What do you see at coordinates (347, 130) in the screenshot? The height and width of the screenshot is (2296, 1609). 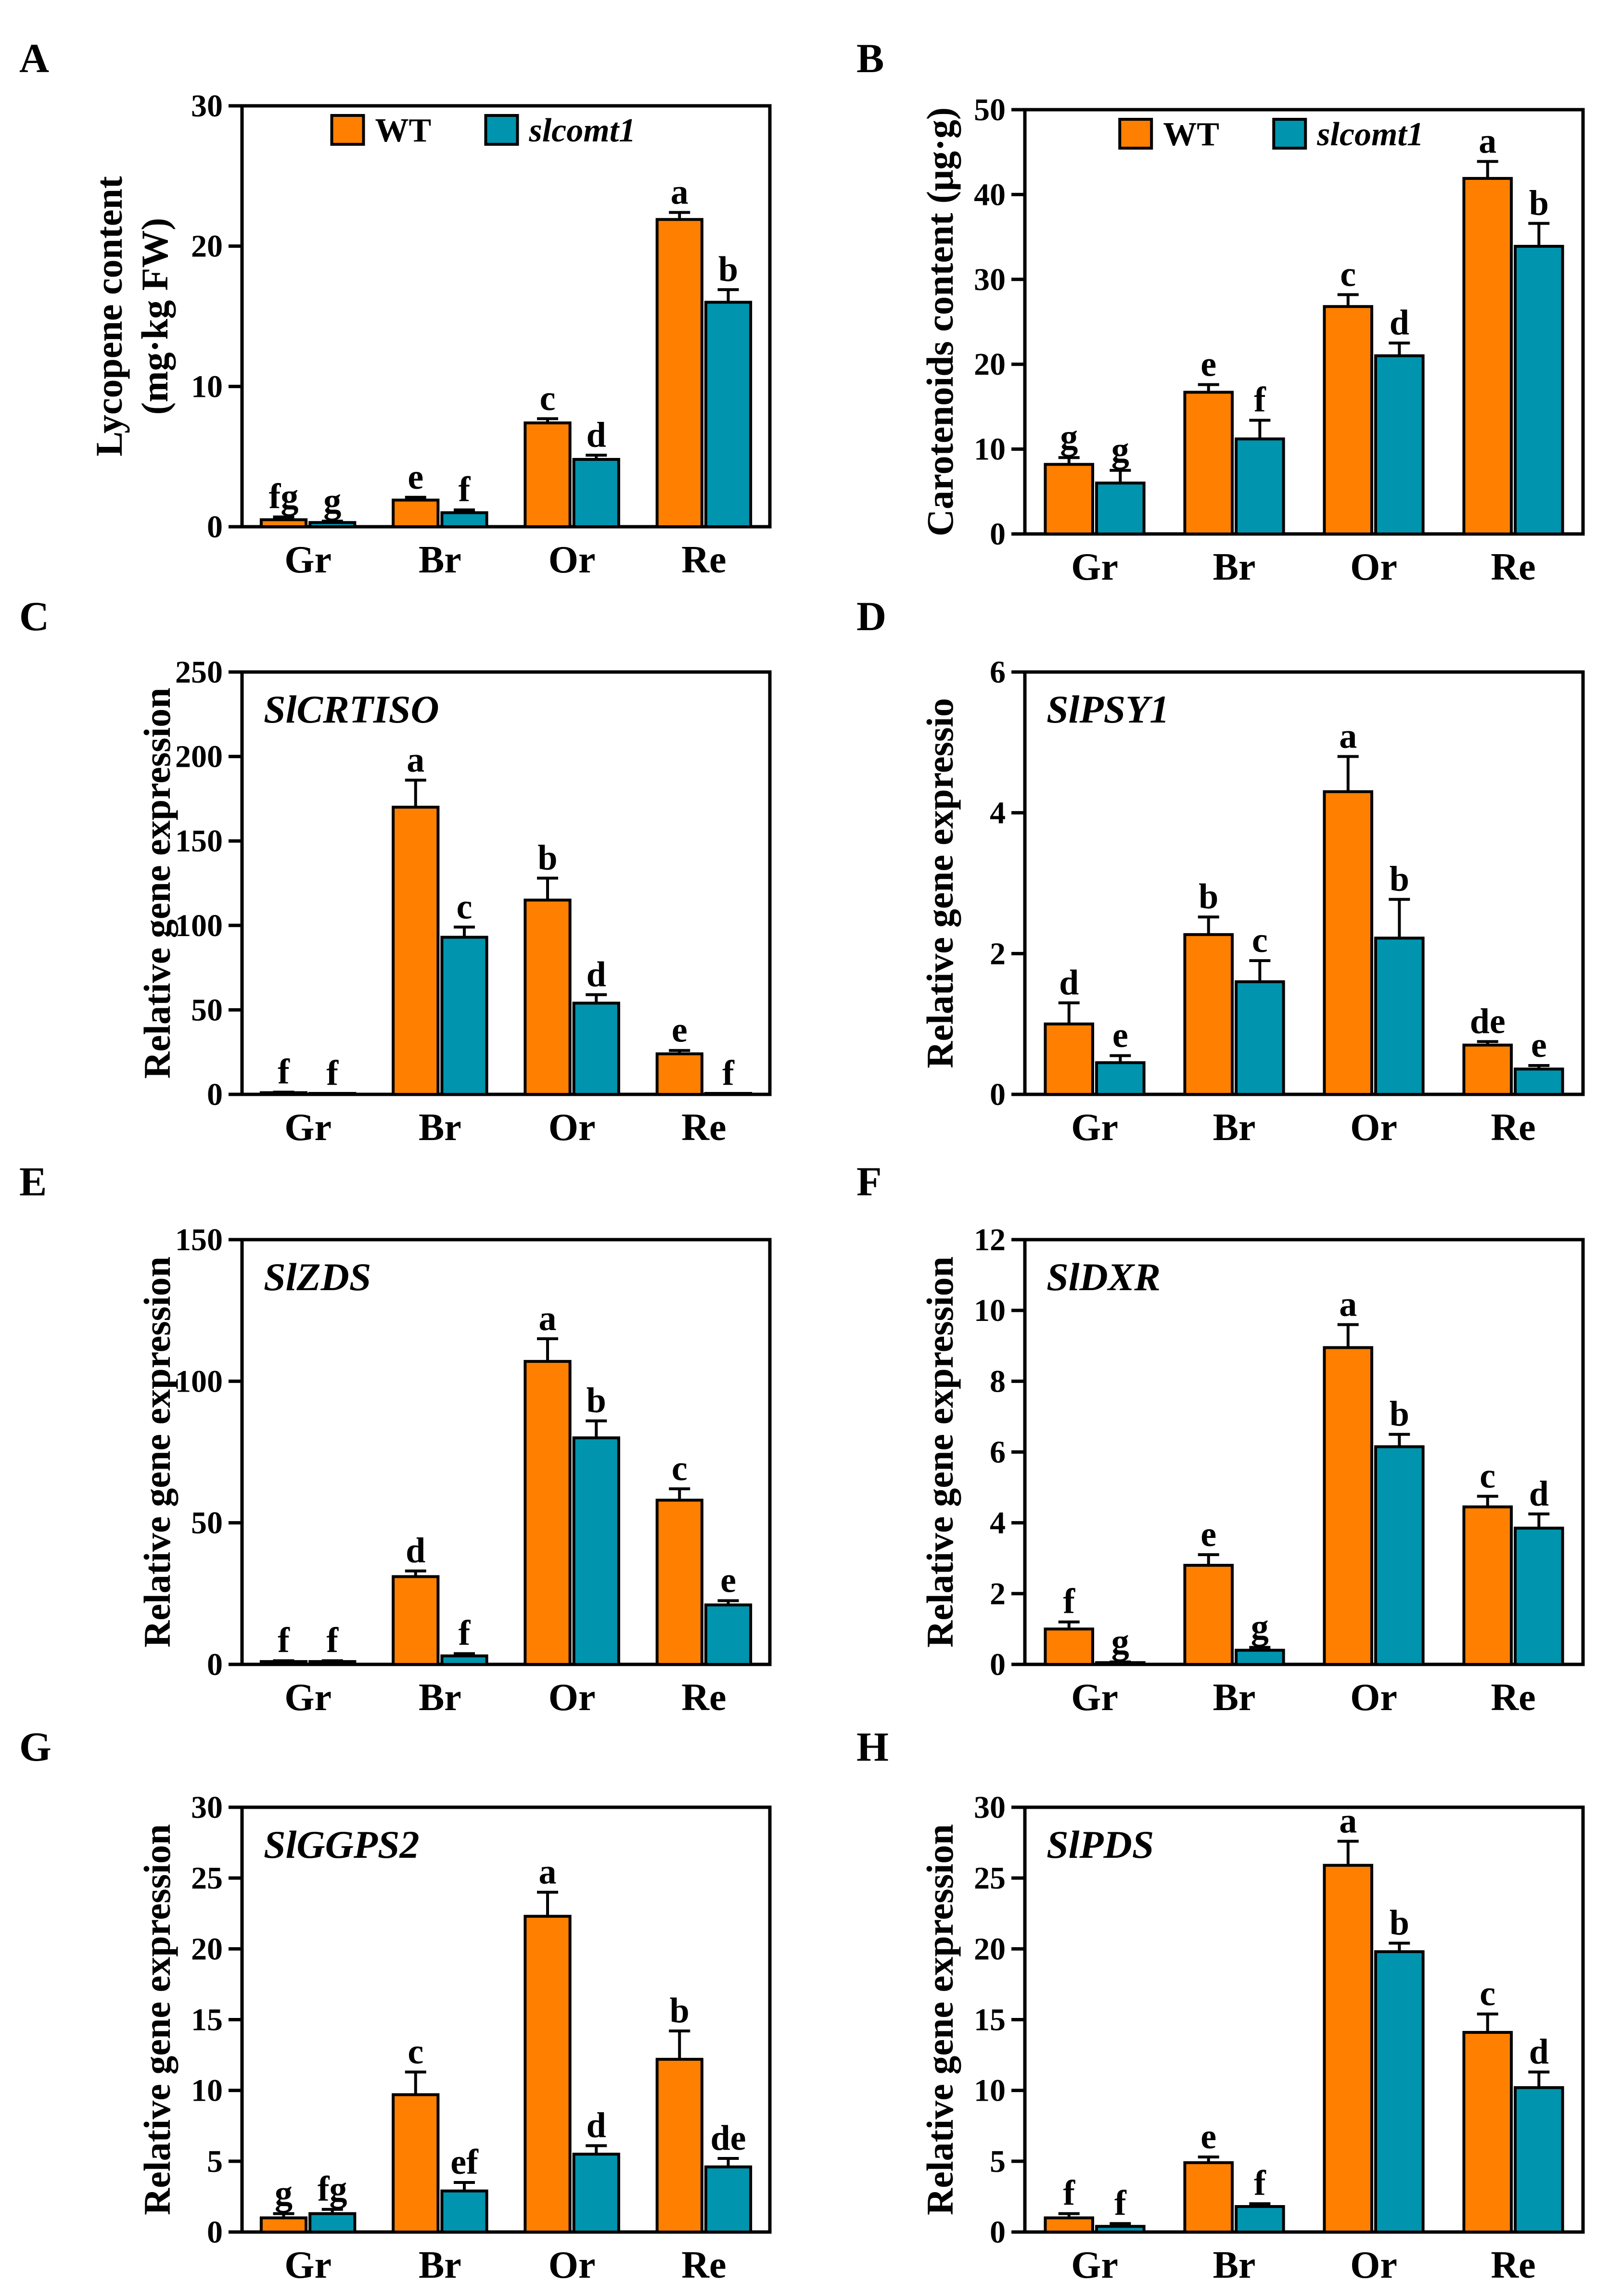 I see `legend-swatch-wt` at bounding box center [347, 130].